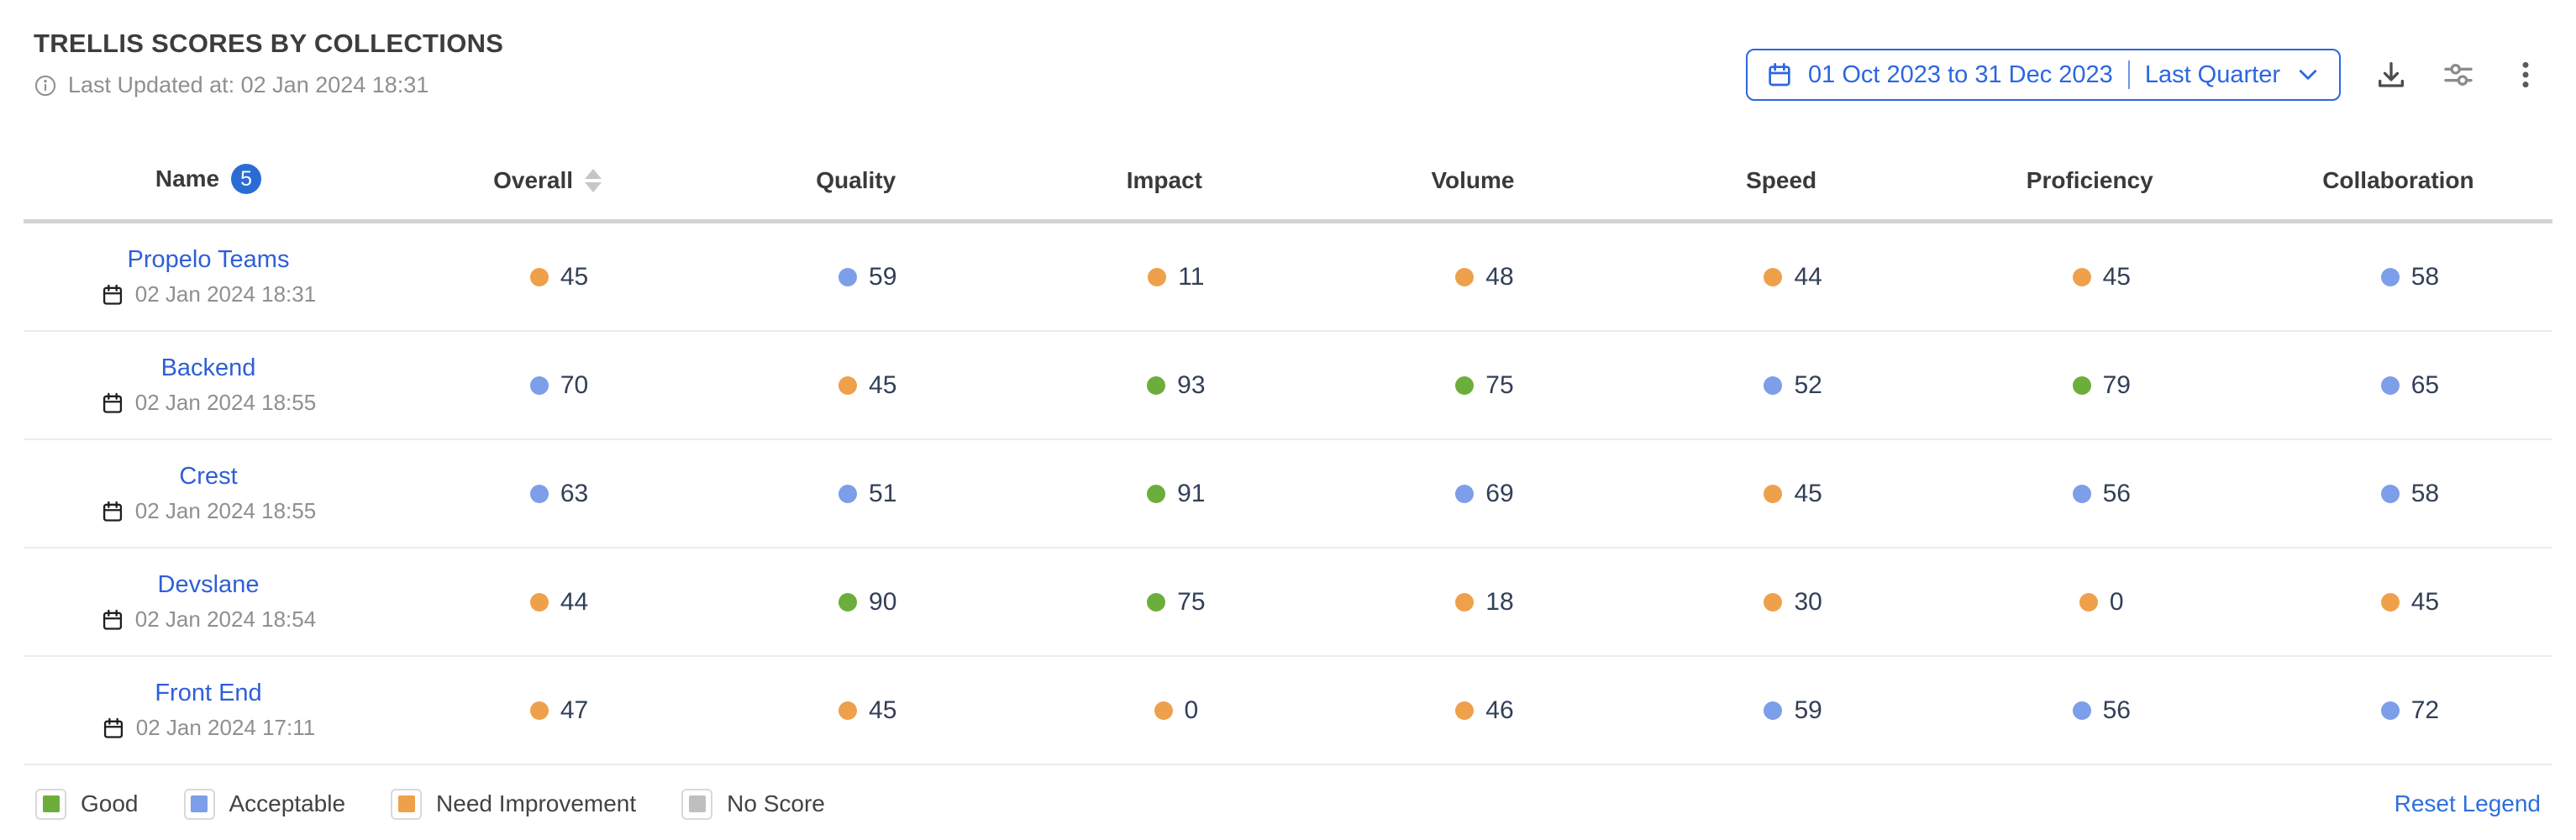 The width and height of the screenshot is (2576, 840). Describe the element at coordinates (1484, 710) in the screenshot. I see `score-cell: 46` at that location.